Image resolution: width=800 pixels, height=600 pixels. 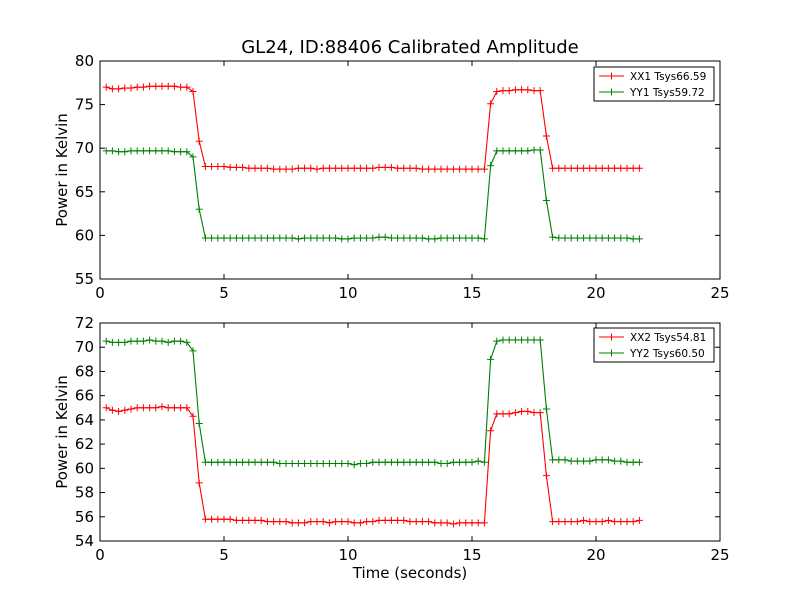 What do you see at coordinates (654, 345) in the screenshot?
I see `legend-box` at bounding box center [654, 345].